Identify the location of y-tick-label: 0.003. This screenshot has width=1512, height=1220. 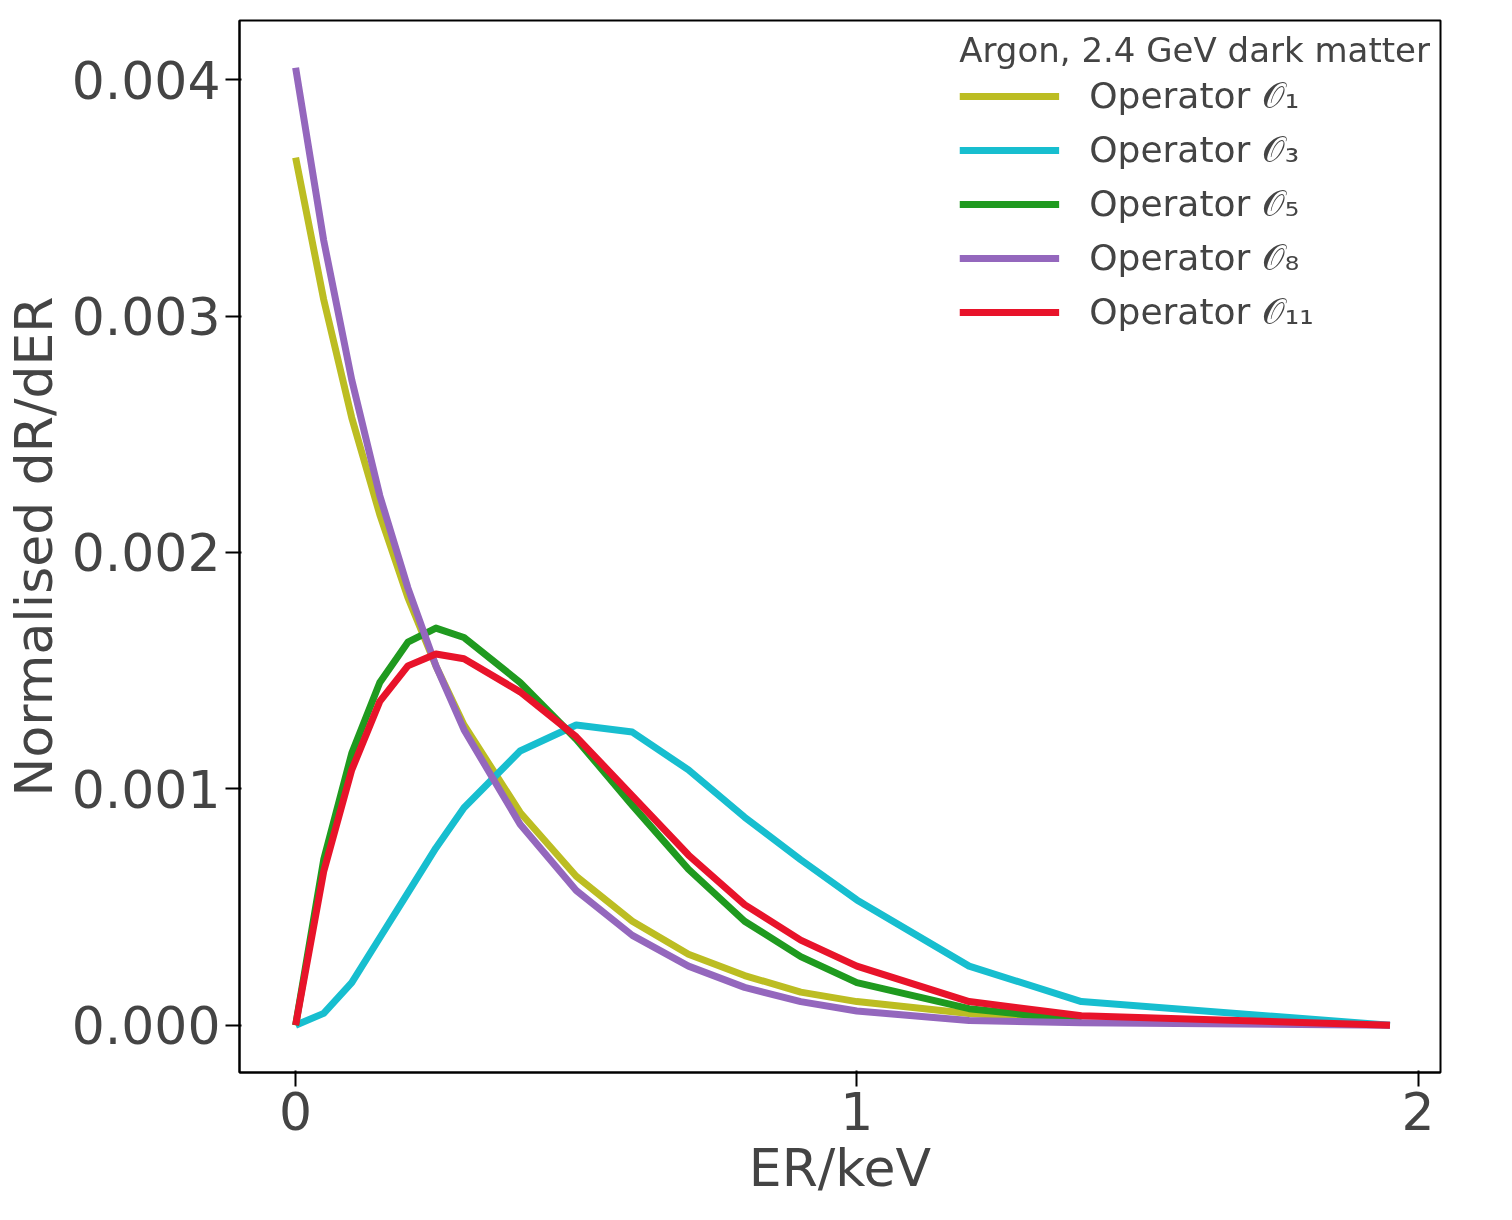
(146, 317).